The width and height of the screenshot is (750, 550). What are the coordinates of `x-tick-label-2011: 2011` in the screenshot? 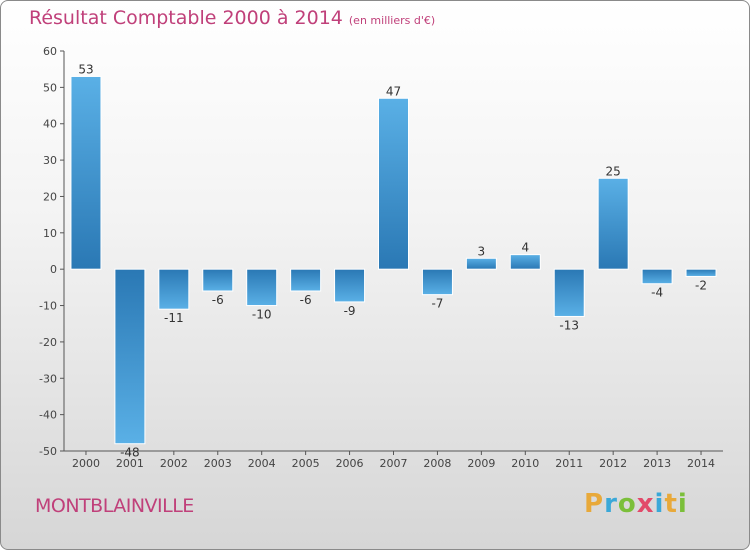 It's located at (569, 463).